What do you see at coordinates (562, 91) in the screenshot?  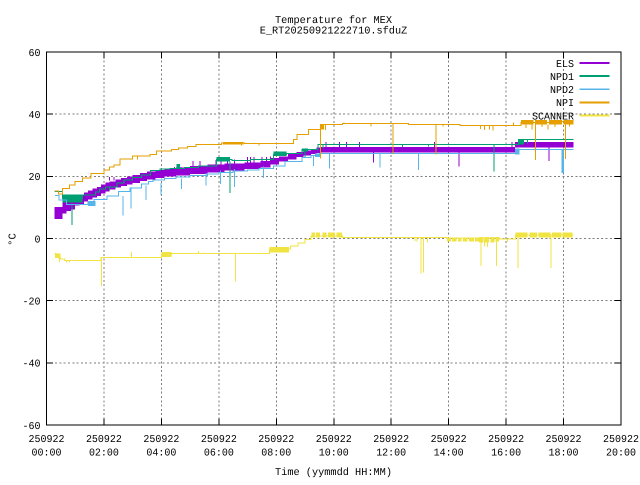 I see `svg-text: NPD2` at bounding box center [562, 91].